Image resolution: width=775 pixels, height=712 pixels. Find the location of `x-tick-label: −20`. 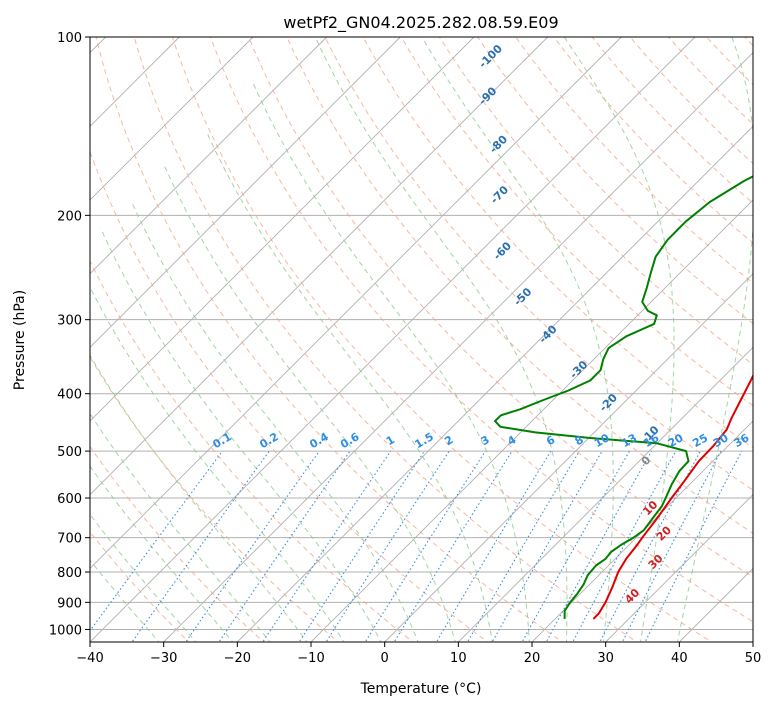

x-tick-label: −20 is located at coordinates (237, 658).